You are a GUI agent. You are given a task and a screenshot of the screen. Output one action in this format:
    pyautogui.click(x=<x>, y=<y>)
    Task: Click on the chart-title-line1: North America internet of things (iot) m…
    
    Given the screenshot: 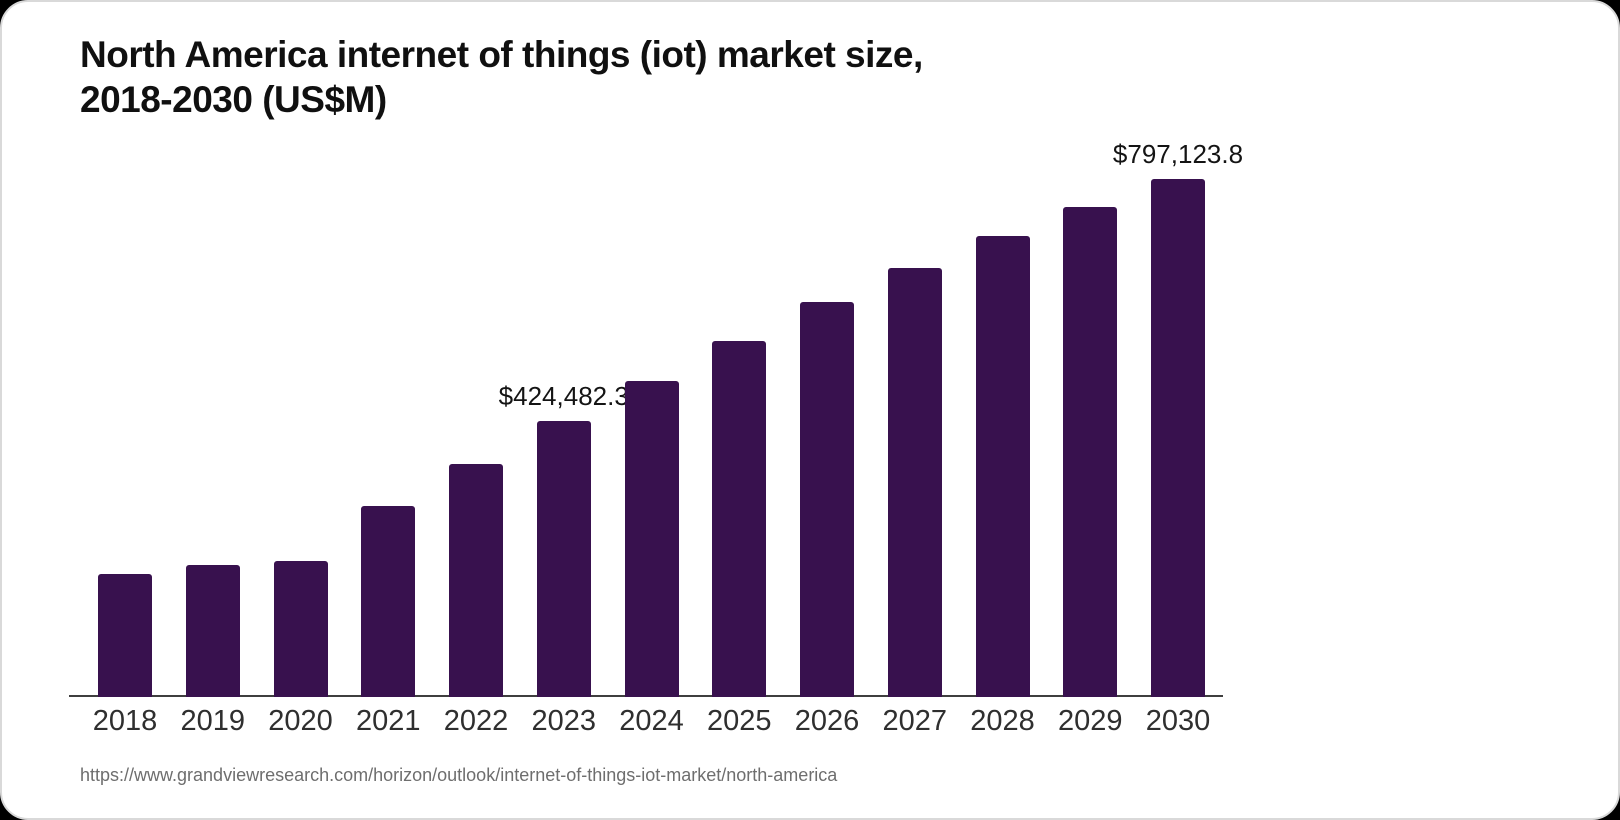 What is the action you would take?
    pyautogui.click(x=501, y=54)
    